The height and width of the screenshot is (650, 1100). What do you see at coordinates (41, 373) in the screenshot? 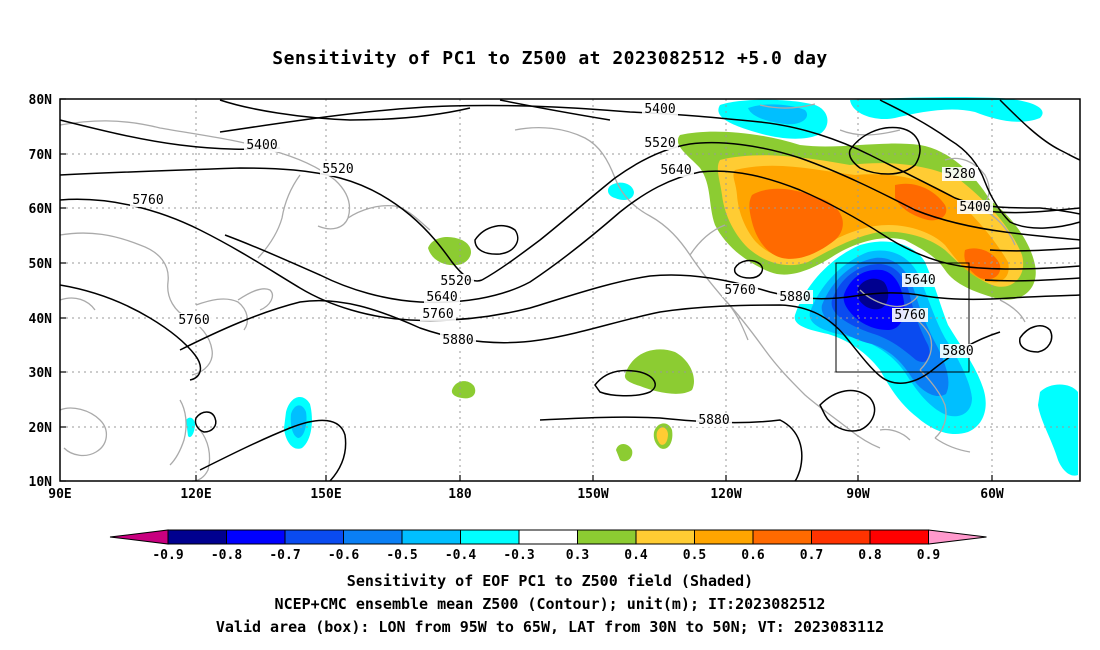
I see `lat-label: 30N` at bounding box center [41, 373].